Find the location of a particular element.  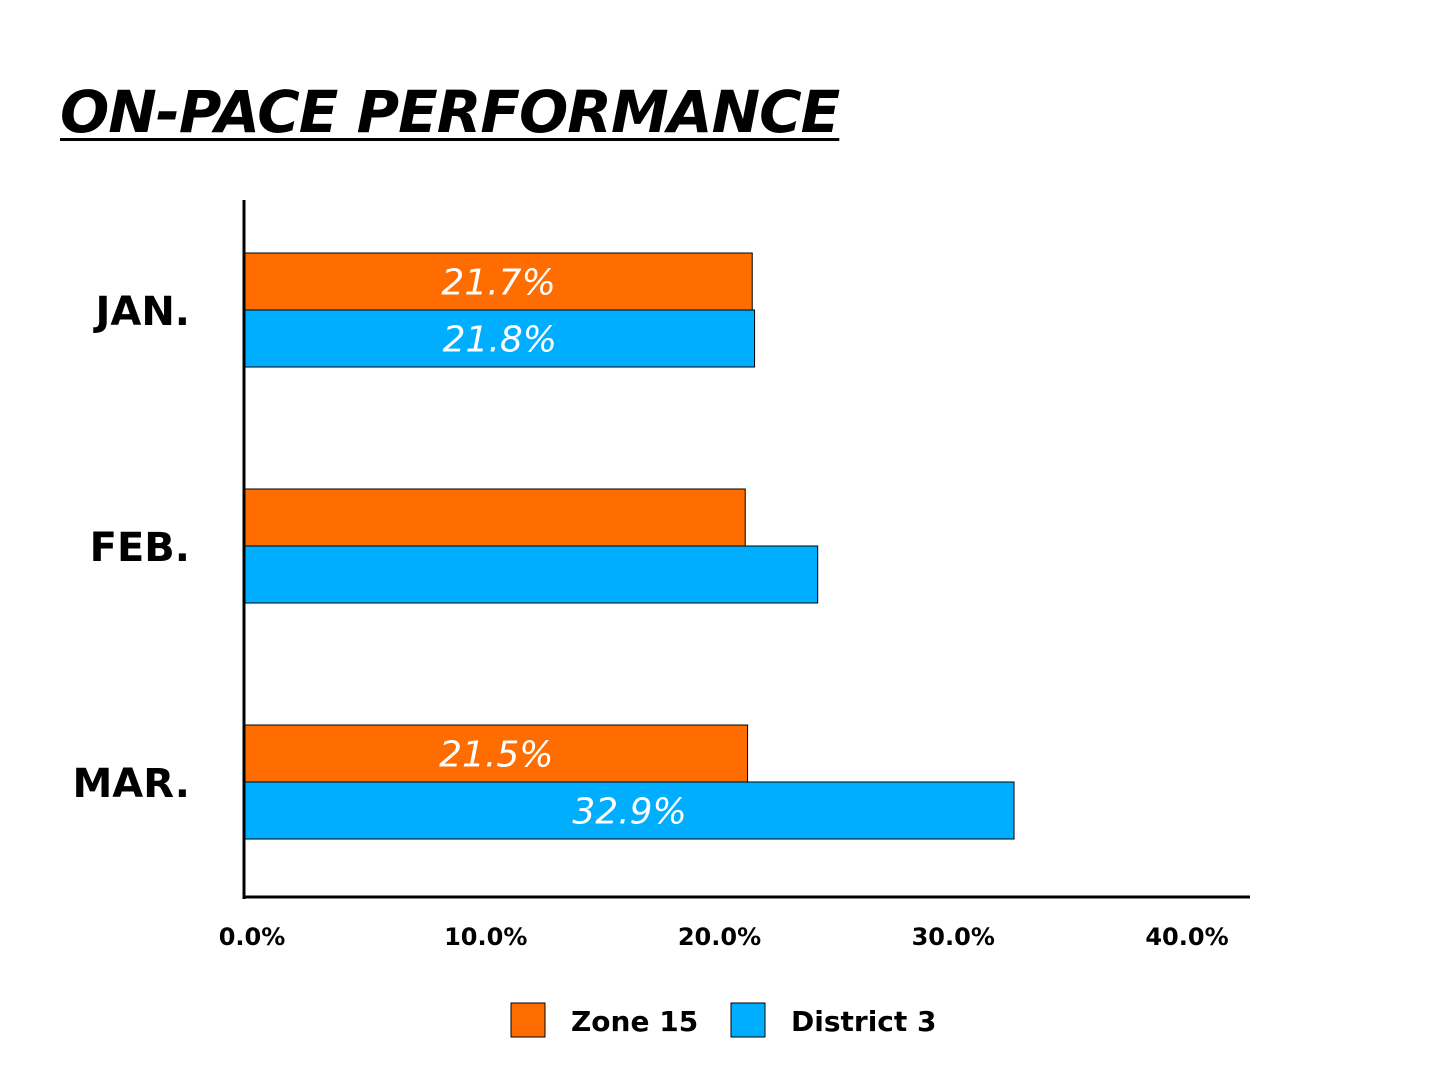

category-label: FEB. is located at coordinates (140, 548).